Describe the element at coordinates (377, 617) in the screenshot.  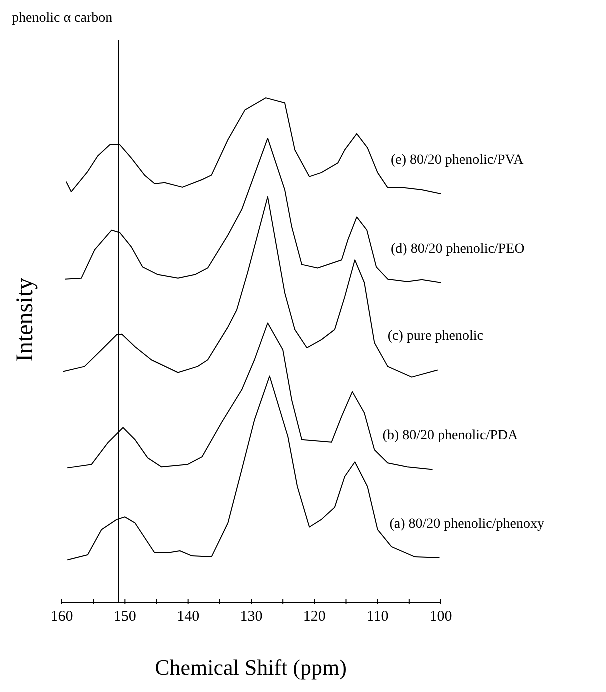
I see `x-tick-label: 110` at that location.